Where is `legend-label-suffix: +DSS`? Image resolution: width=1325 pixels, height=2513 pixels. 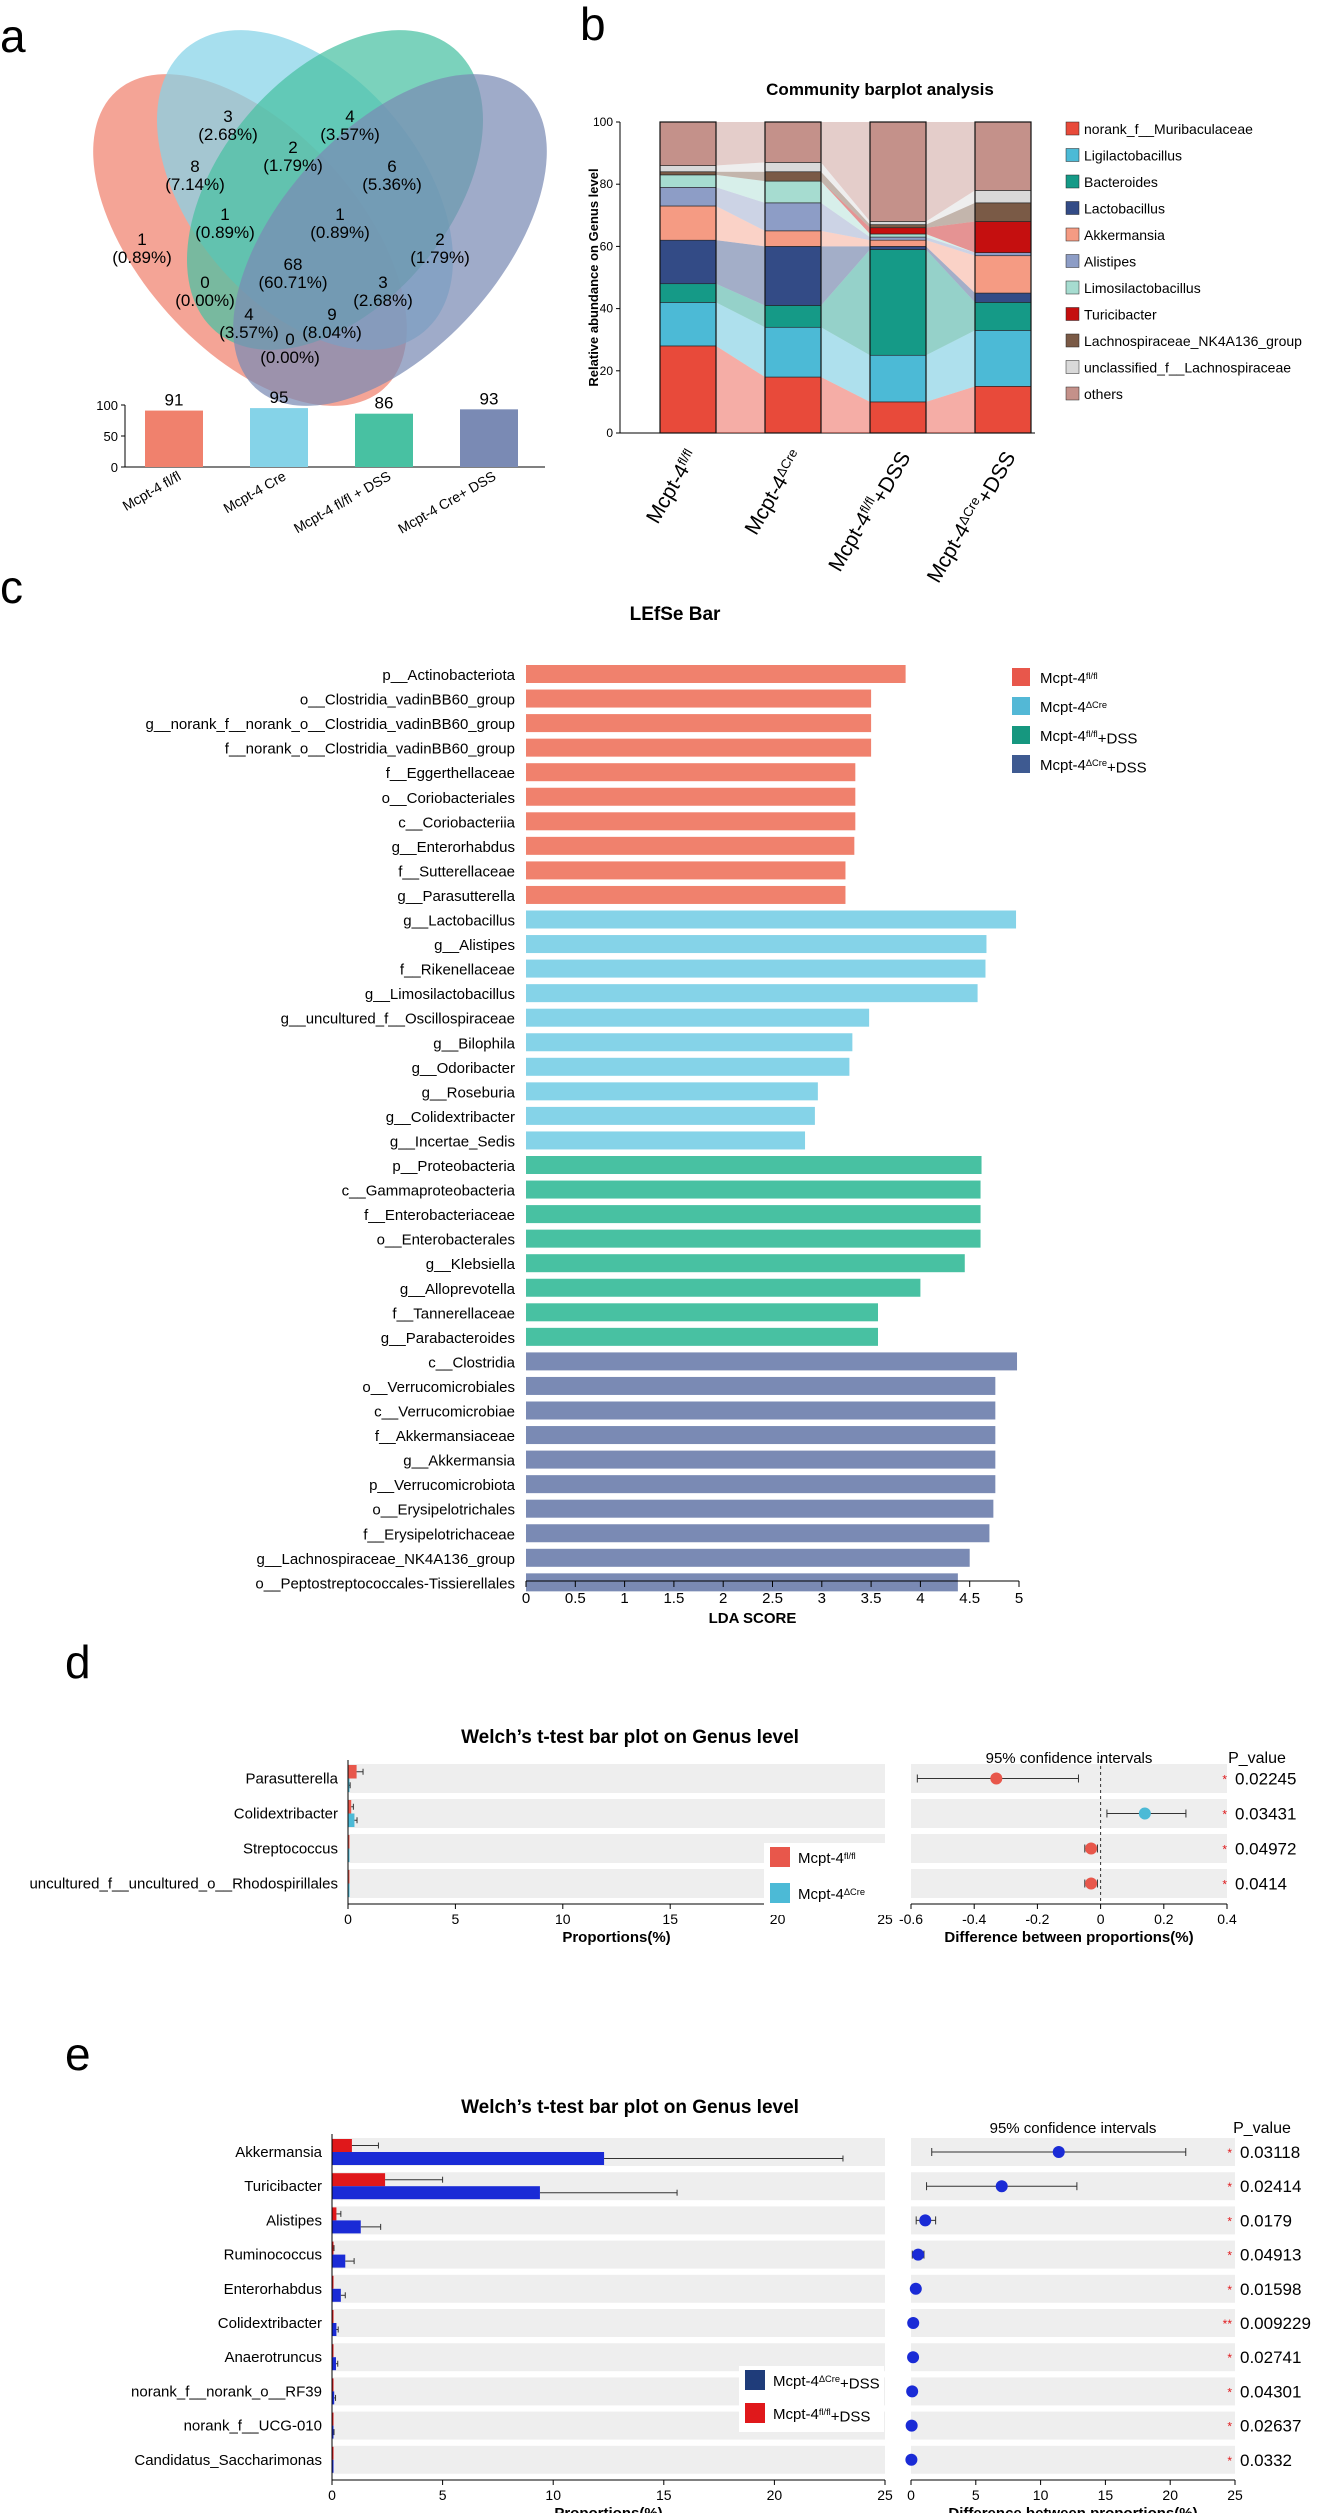
legend-label-suffix: +DSS is located at coordinates (851, 2417).